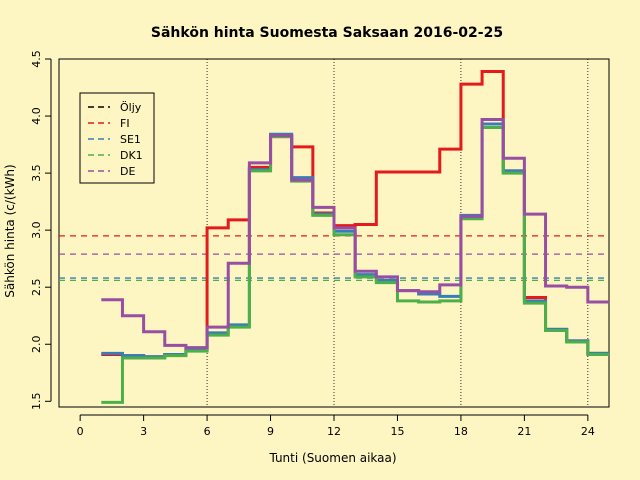 The height and width of the screenshot is (480, 640). What do you see at coordinates (127, 171) in the screenshot?
I see `legend-label: DE` at bounding box center [127, 171].